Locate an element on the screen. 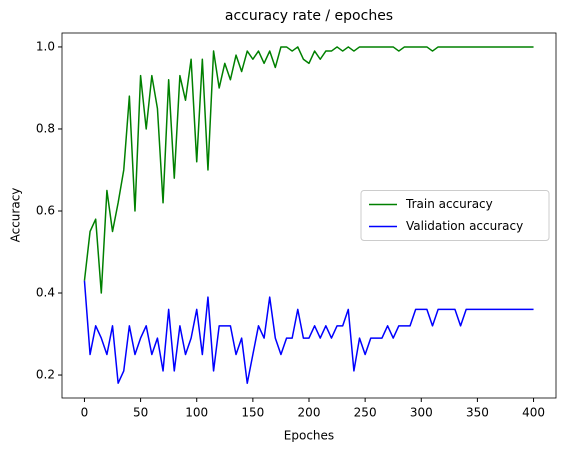  x-tick-label: 400 is located at coordinates (533, 413).